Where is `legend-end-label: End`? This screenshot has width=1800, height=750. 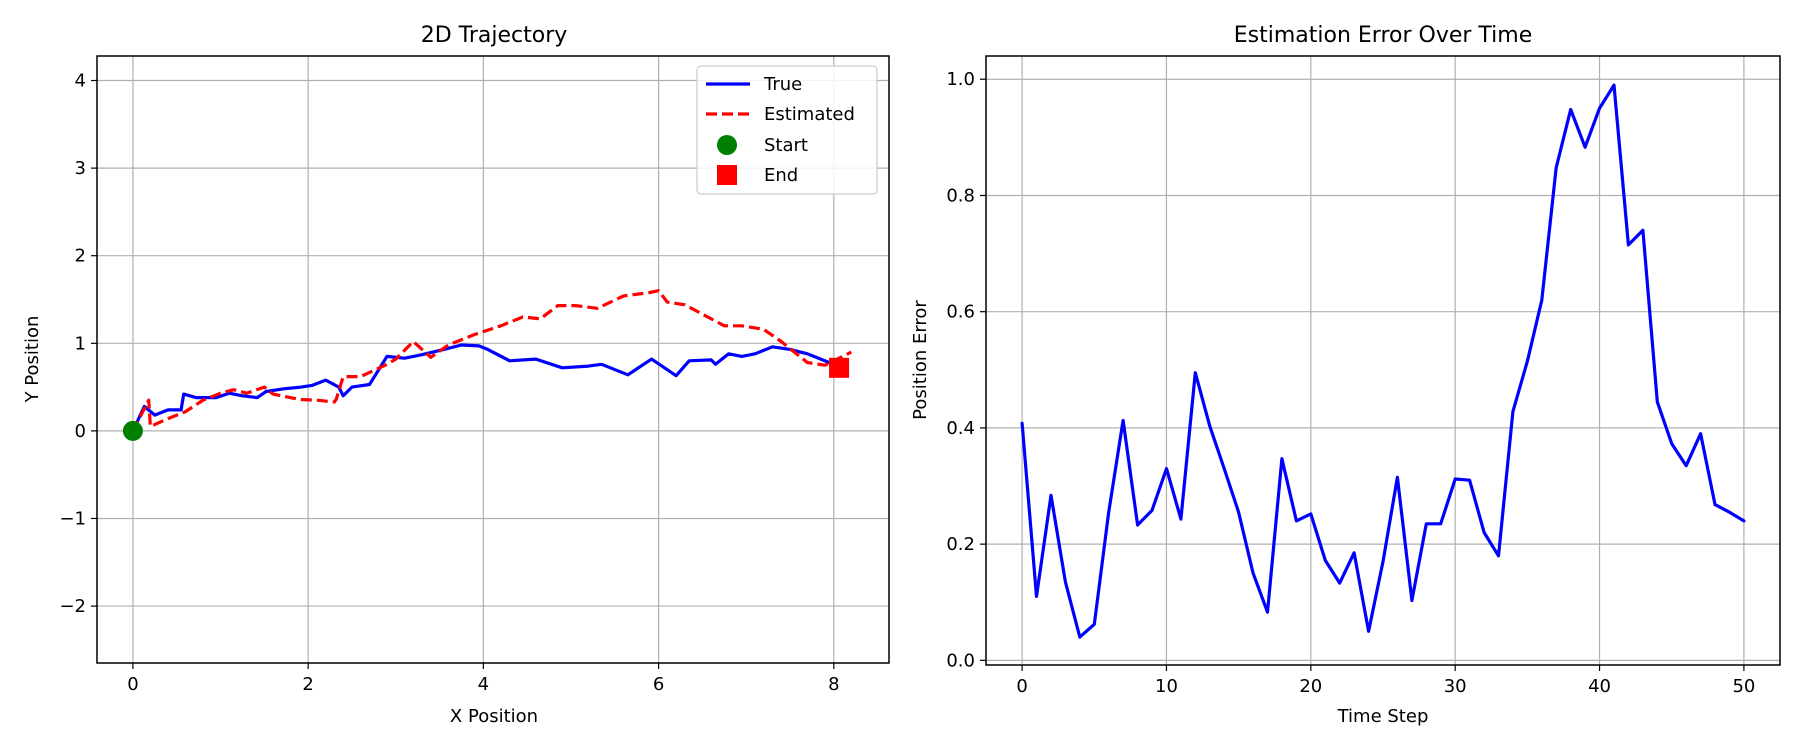
legend-end-label: End is located at coordinates (781, 175).